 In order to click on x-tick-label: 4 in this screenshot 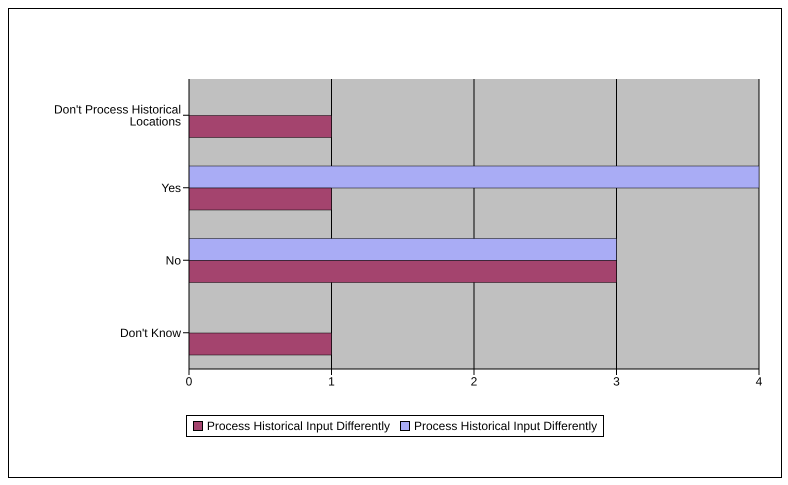, I will do `click(759, 381)`.